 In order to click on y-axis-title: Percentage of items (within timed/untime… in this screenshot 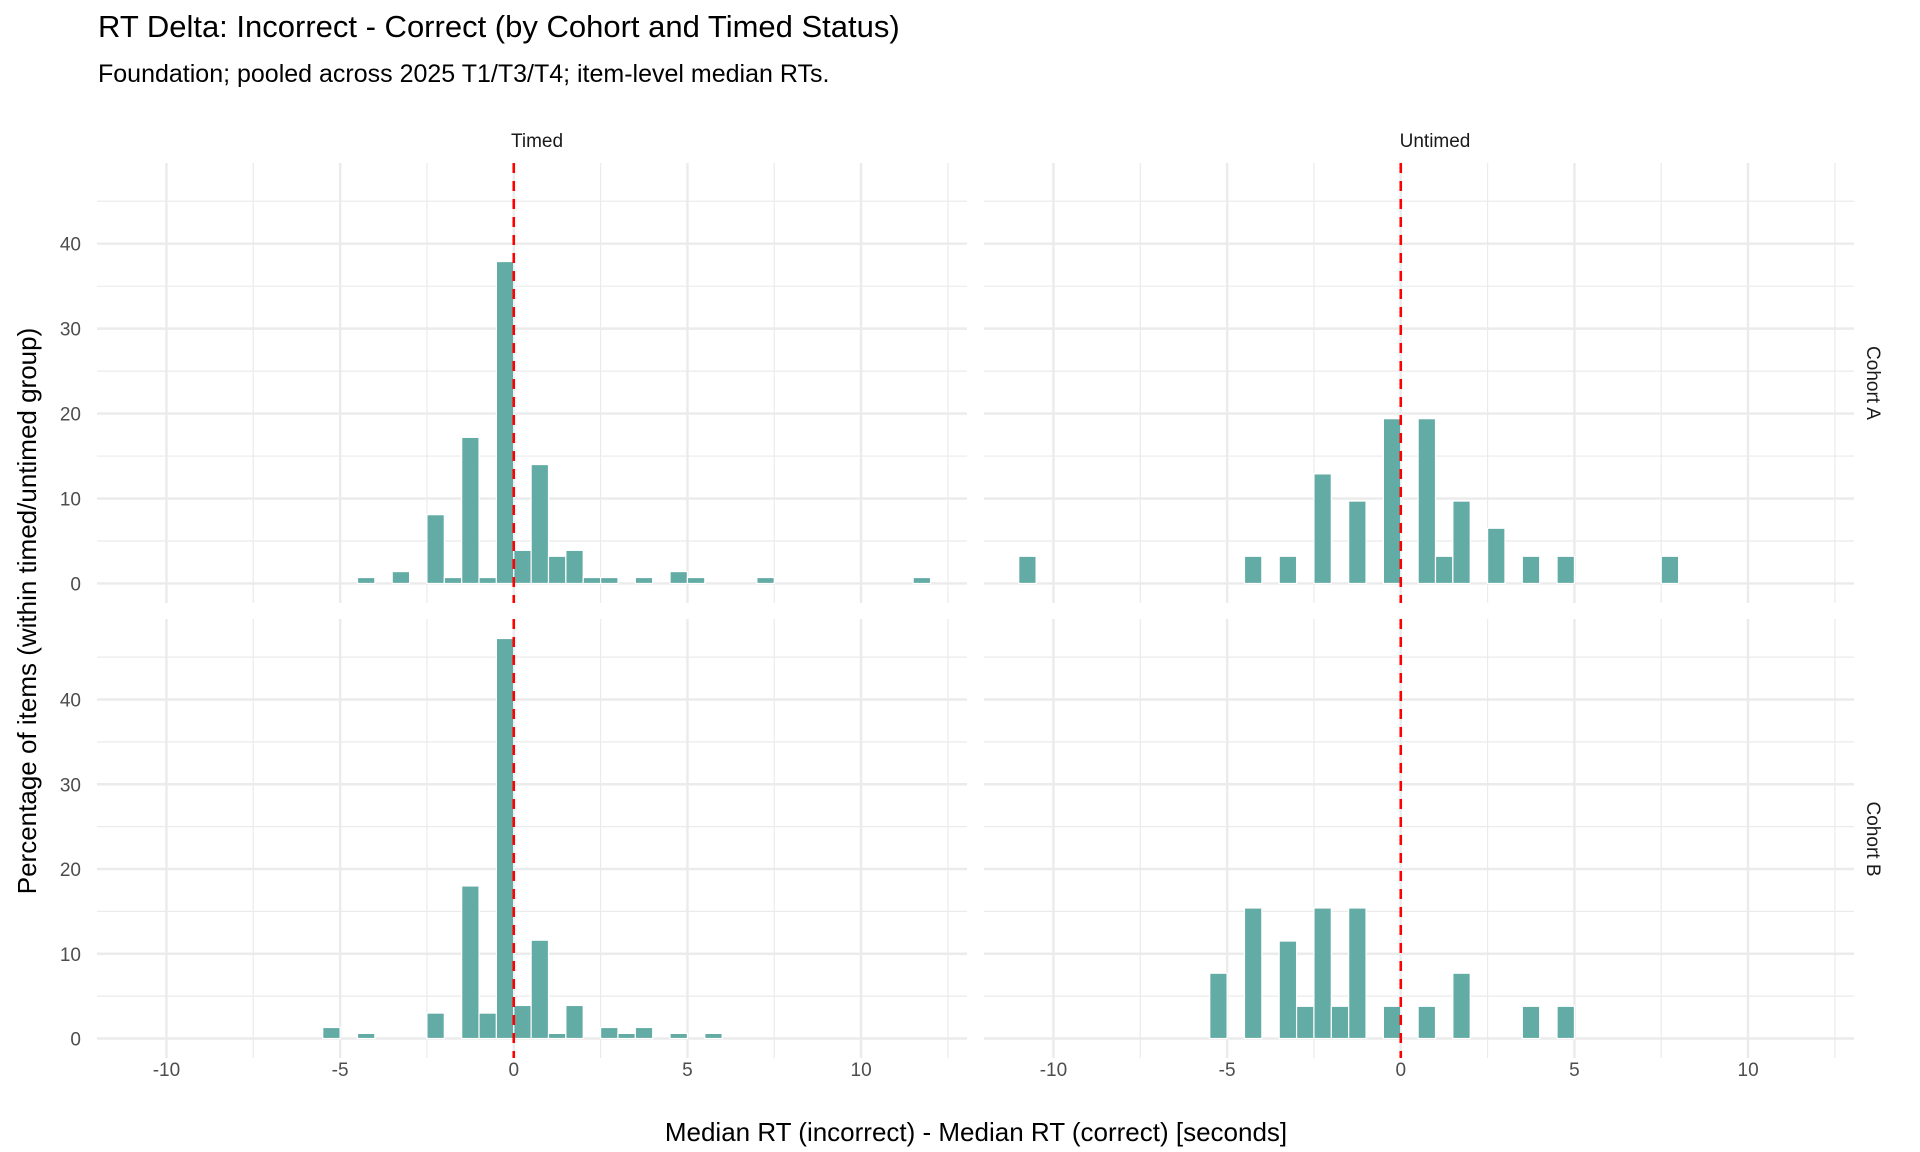, I will do `click(27, 611)`.